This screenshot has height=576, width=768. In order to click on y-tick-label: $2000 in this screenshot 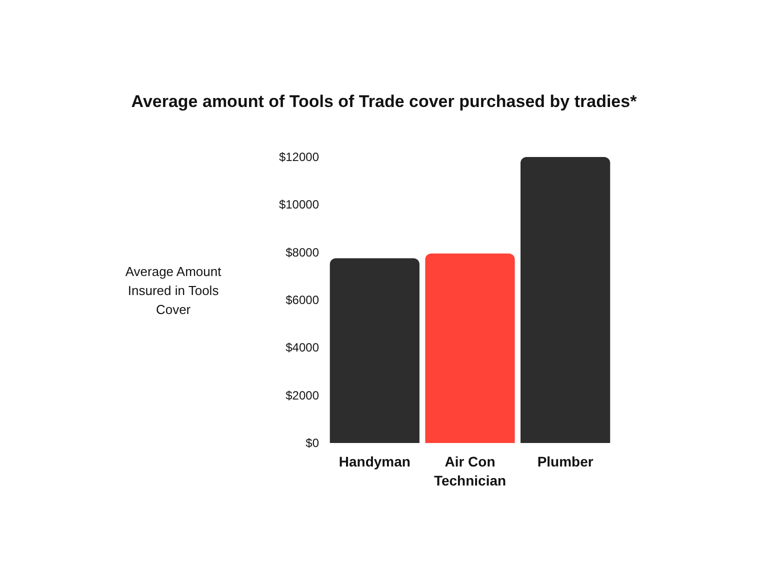, I will do `click(303, 395)`.